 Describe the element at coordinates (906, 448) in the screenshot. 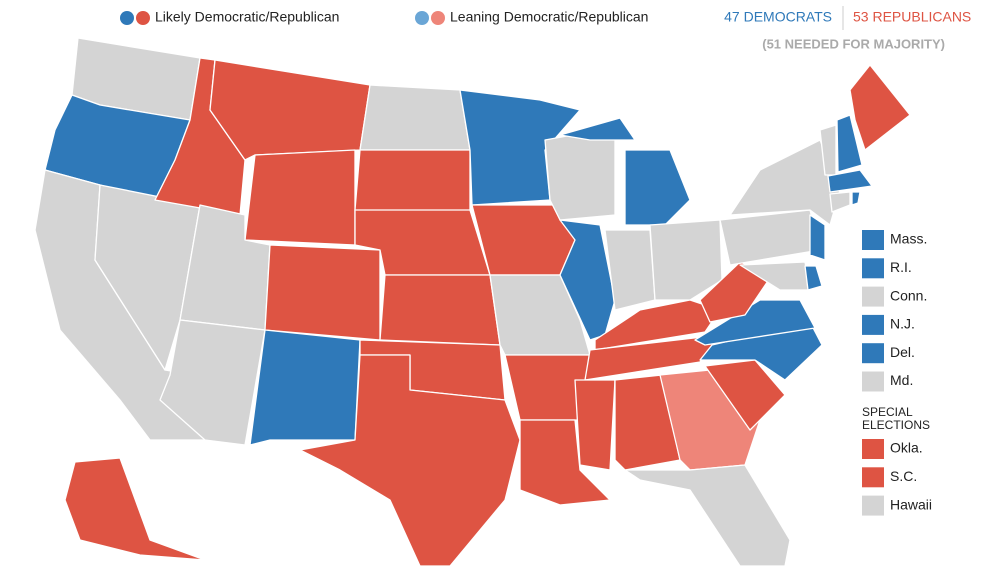

I see `key-label: Okla.` at that location.